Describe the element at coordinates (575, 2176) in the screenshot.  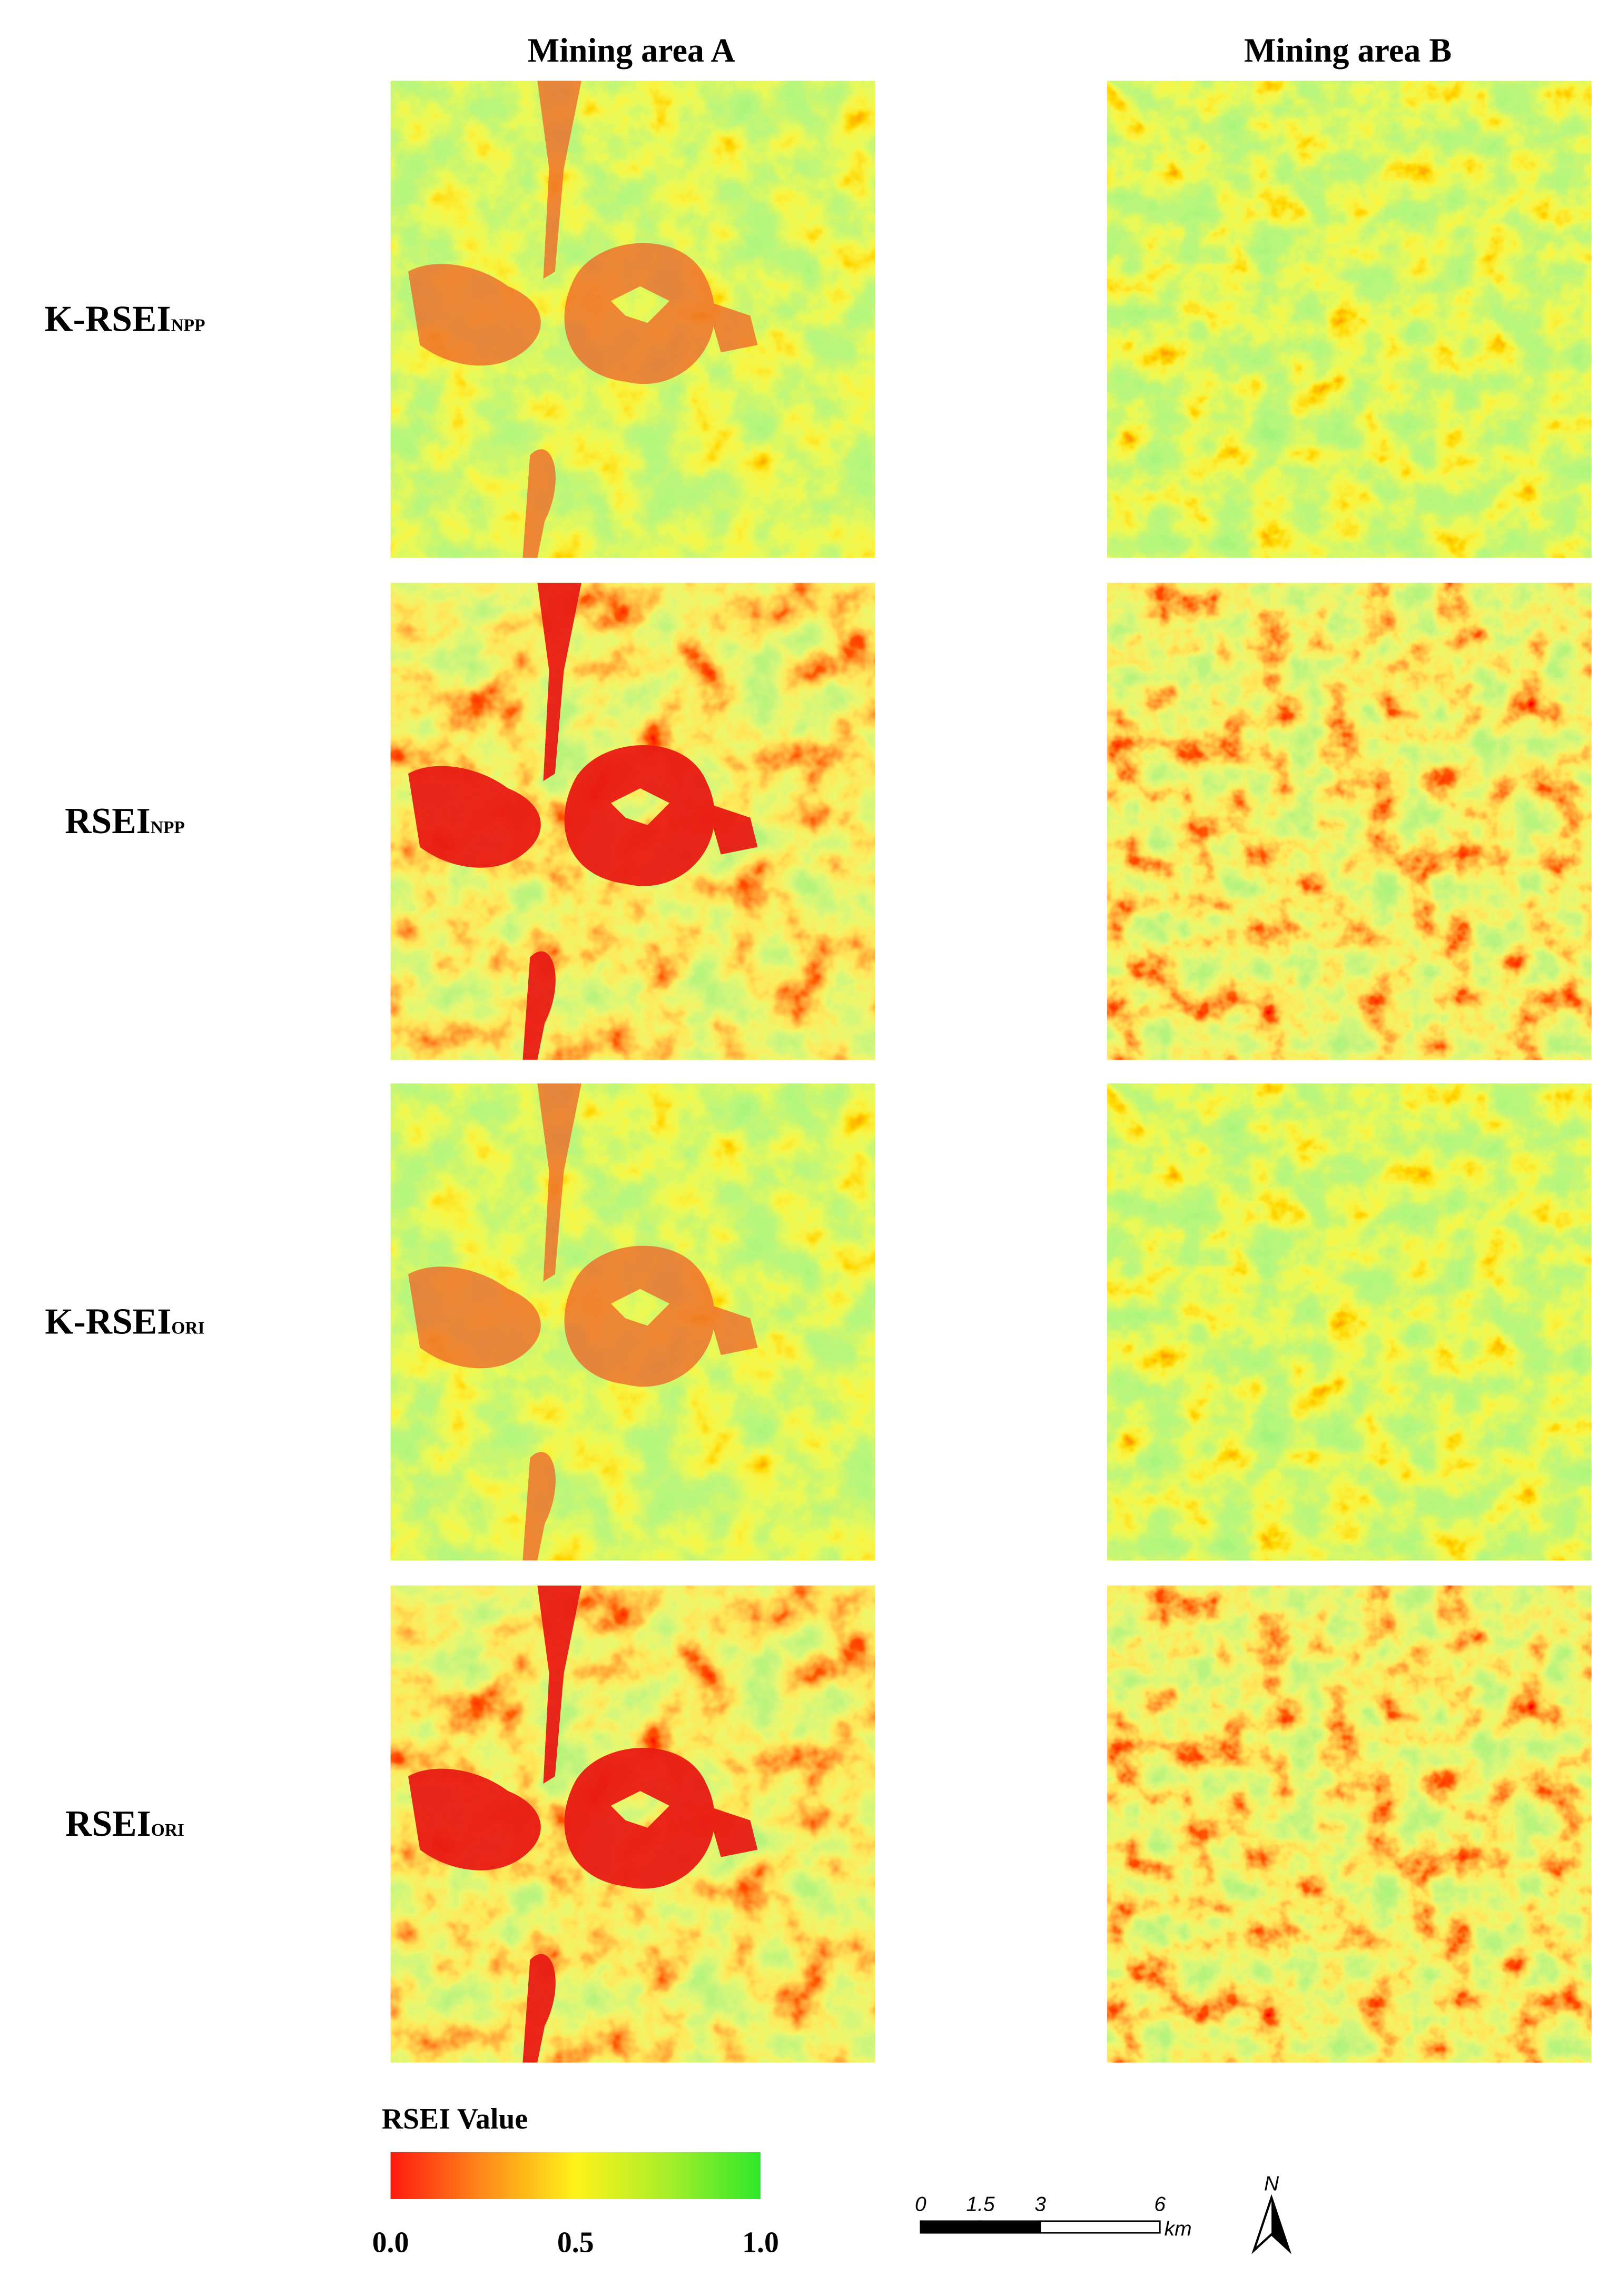
I see `legend-colorbar` at that location.